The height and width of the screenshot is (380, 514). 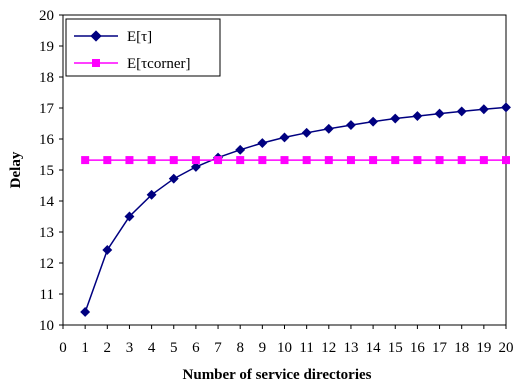 I want to click on x-tick-label: 19, so click(x=483, y=348).